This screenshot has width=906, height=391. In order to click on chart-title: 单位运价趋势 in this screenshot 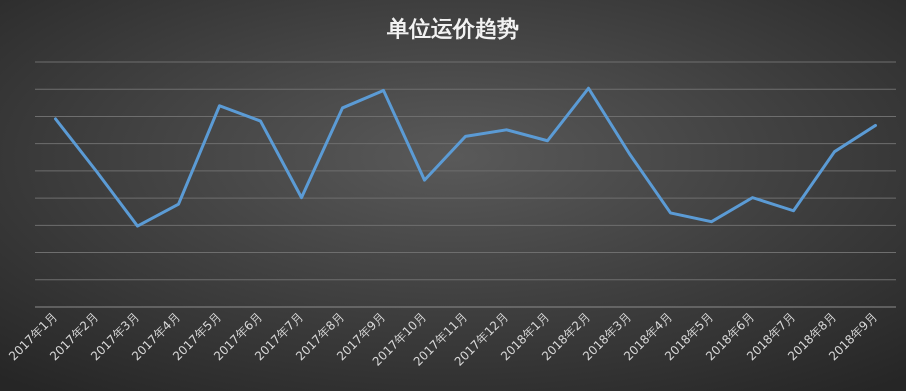, I will do `click(452, 29)`.